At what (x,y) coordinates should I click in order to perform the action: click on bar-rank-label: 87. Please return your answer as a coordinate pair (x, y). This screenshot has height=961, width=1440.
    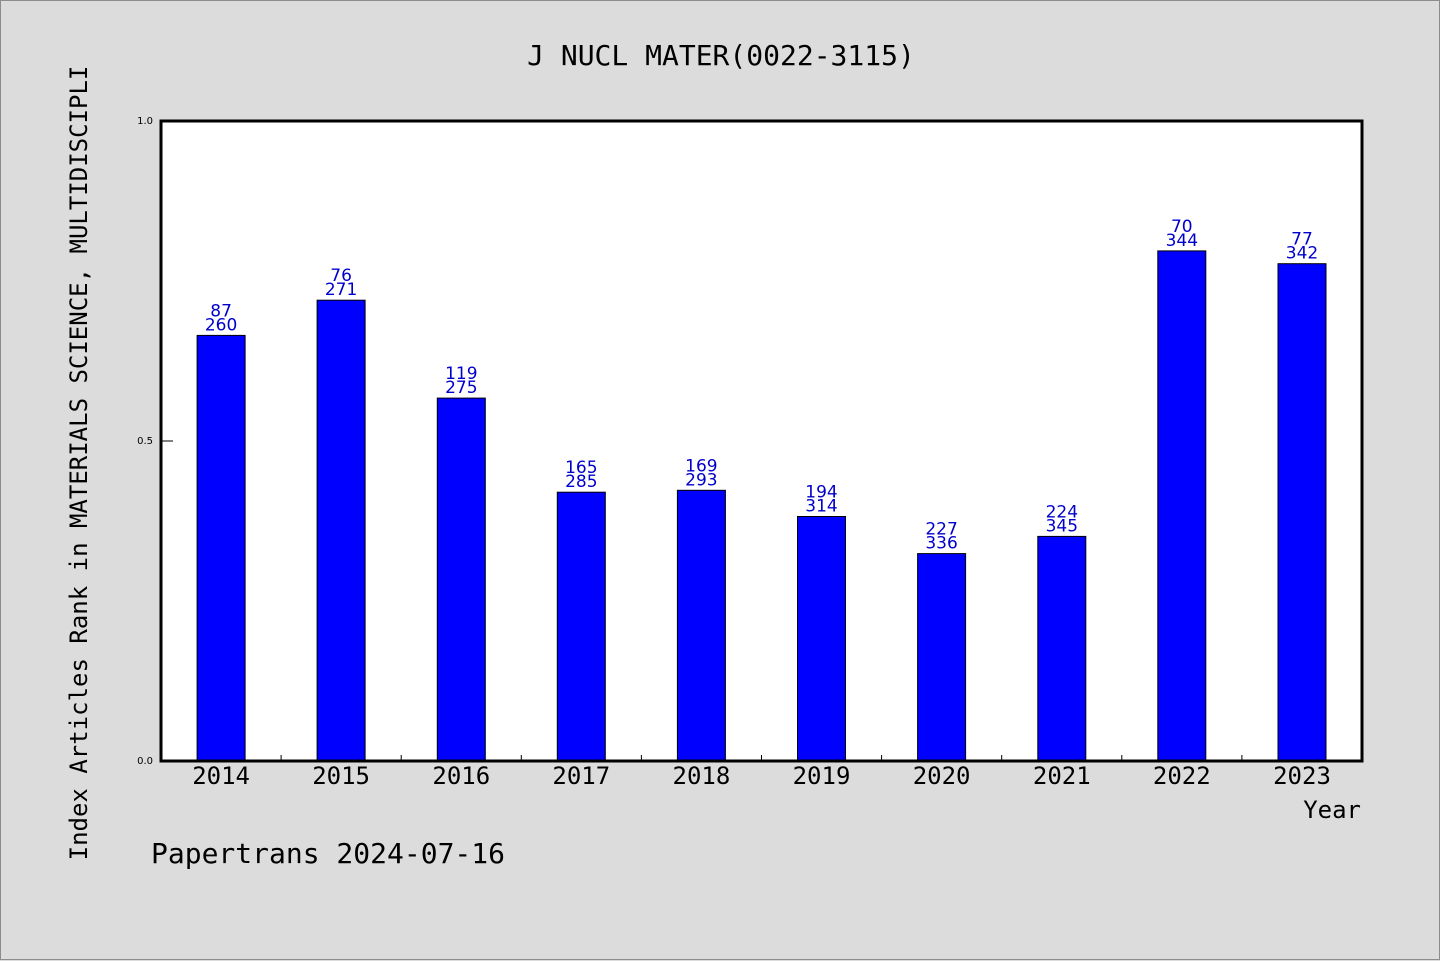
    Looking at the image, I should click on (221, 311).